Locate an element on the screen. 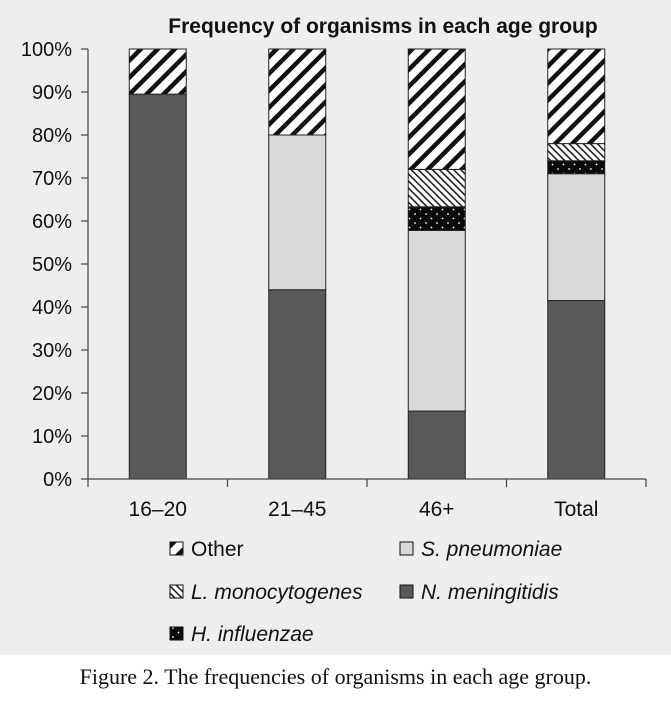 The height and width of the screenshot is (711, 671). legend-swatch-s-pneumoniae is located at coordinates (406, 548).